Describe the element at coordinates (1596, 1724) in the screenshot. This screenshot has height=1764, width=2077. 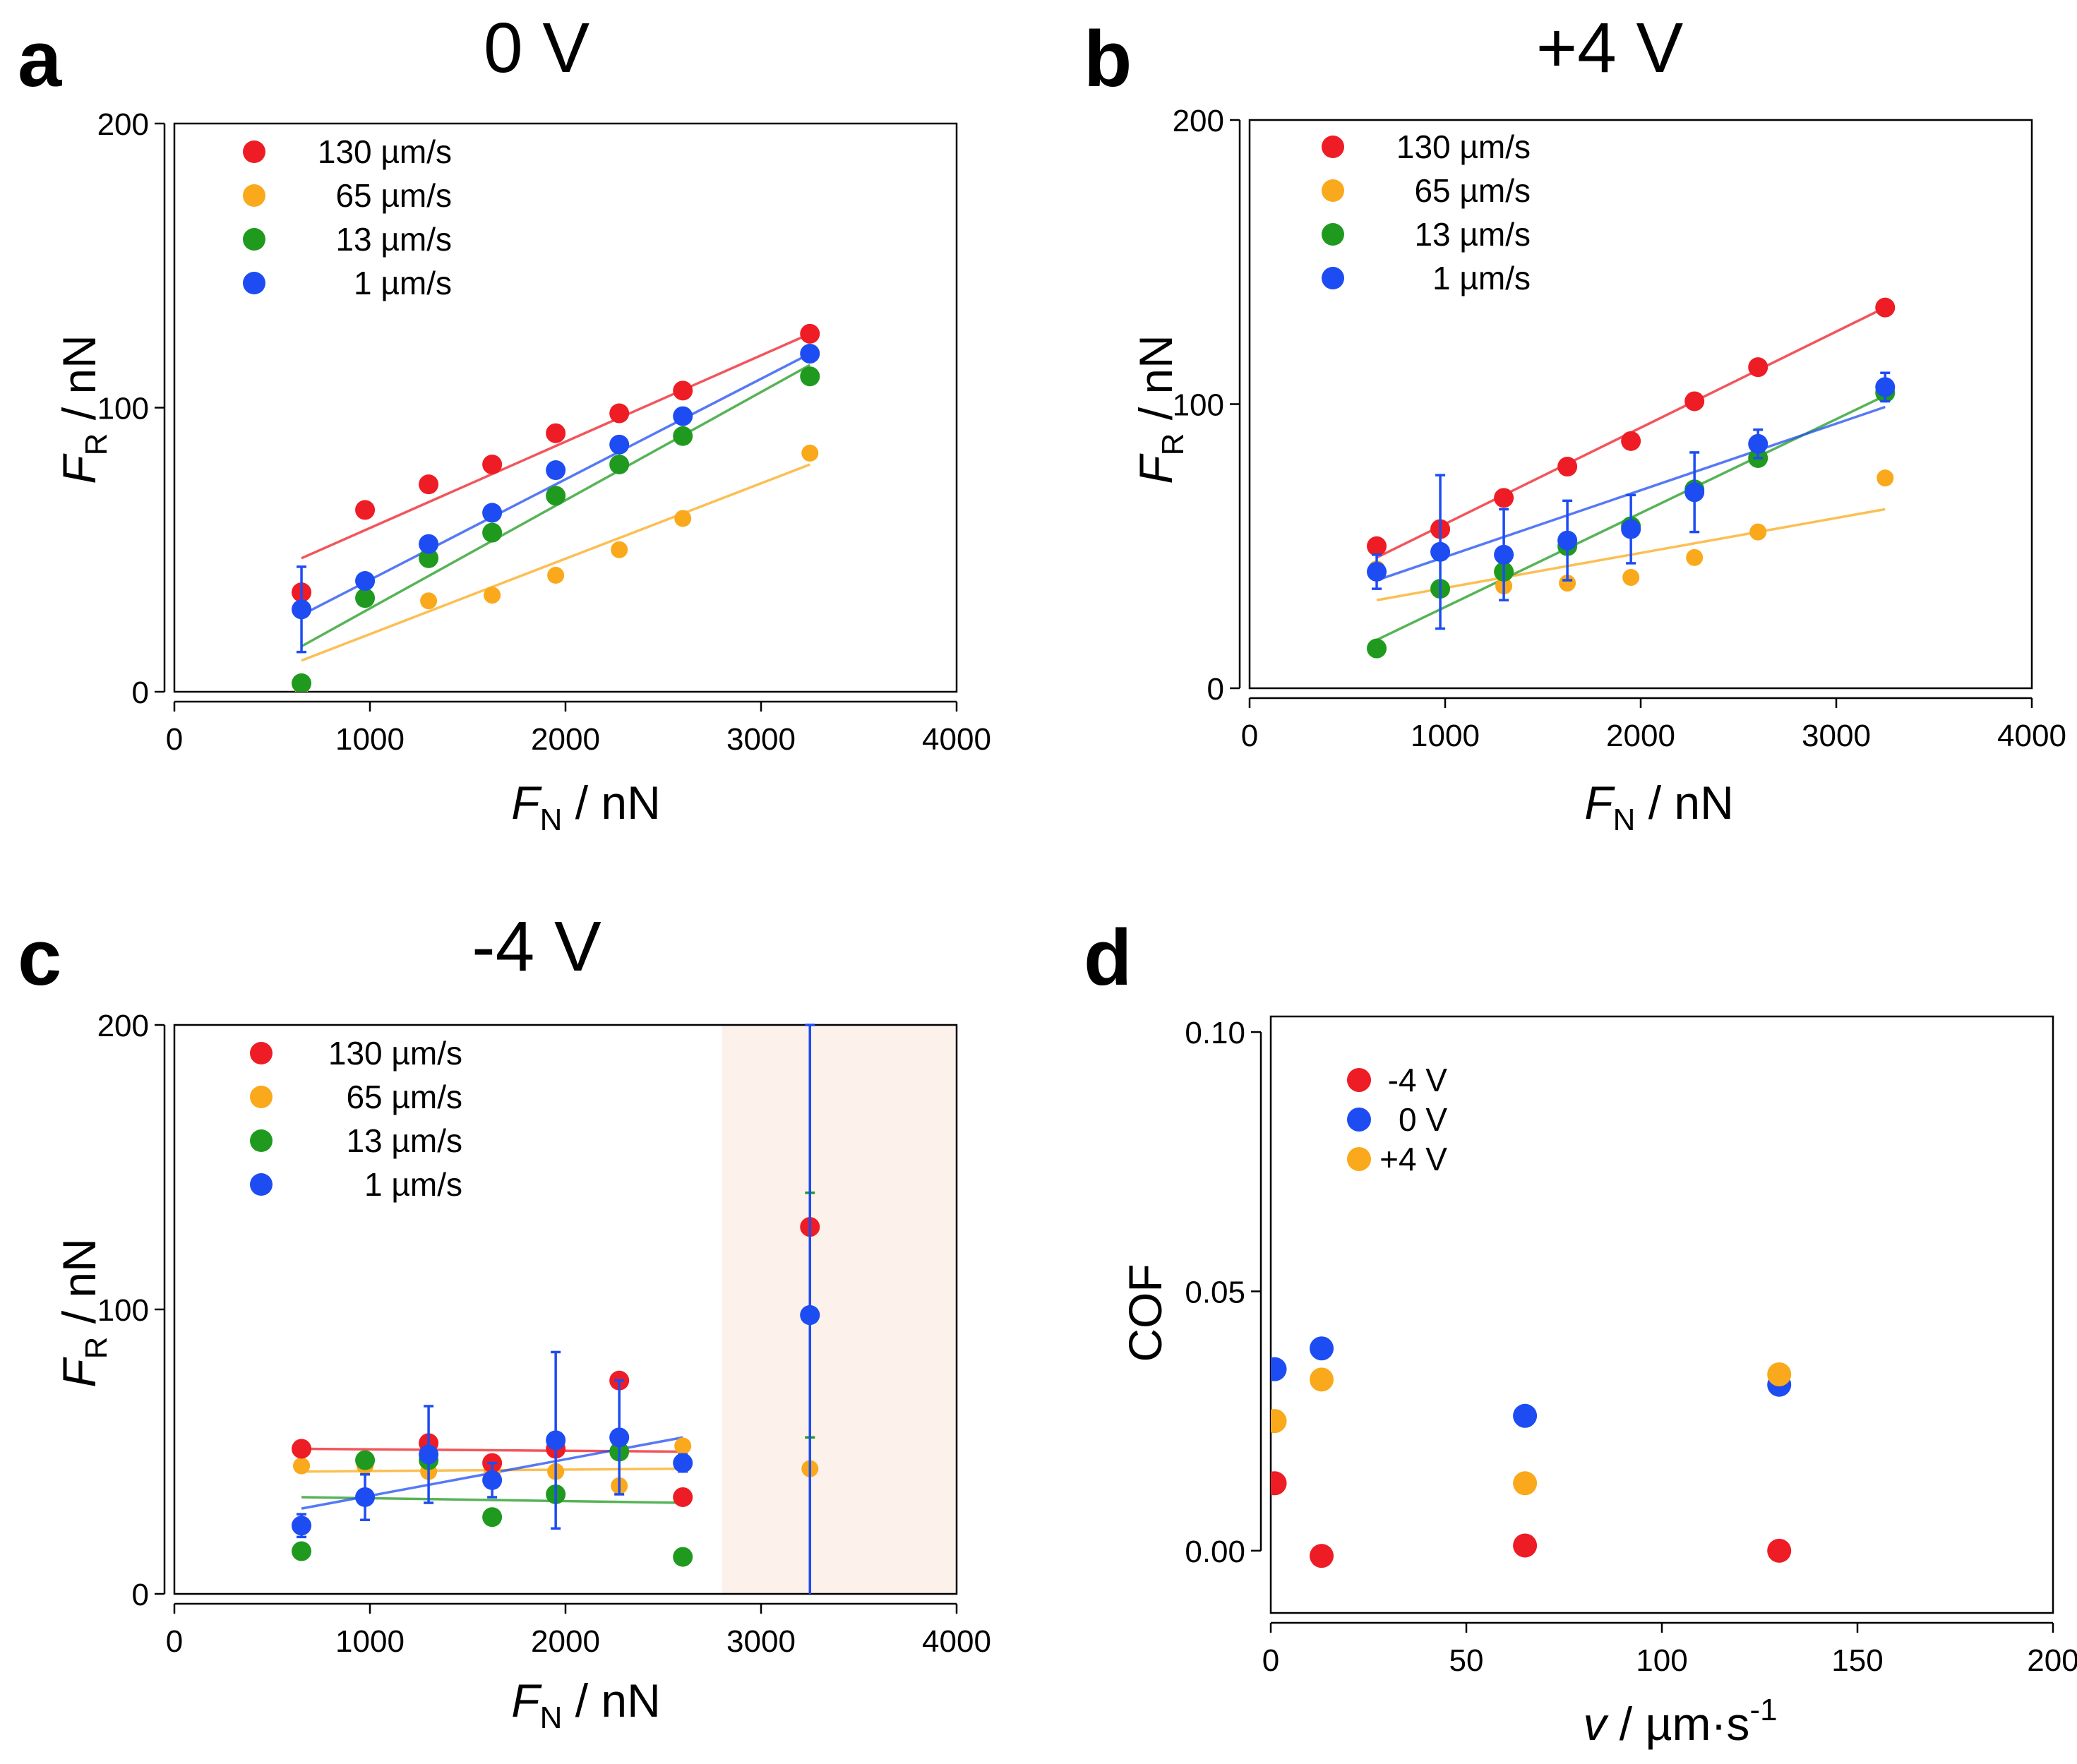
I see `x-axis-title-main: v` at that location.